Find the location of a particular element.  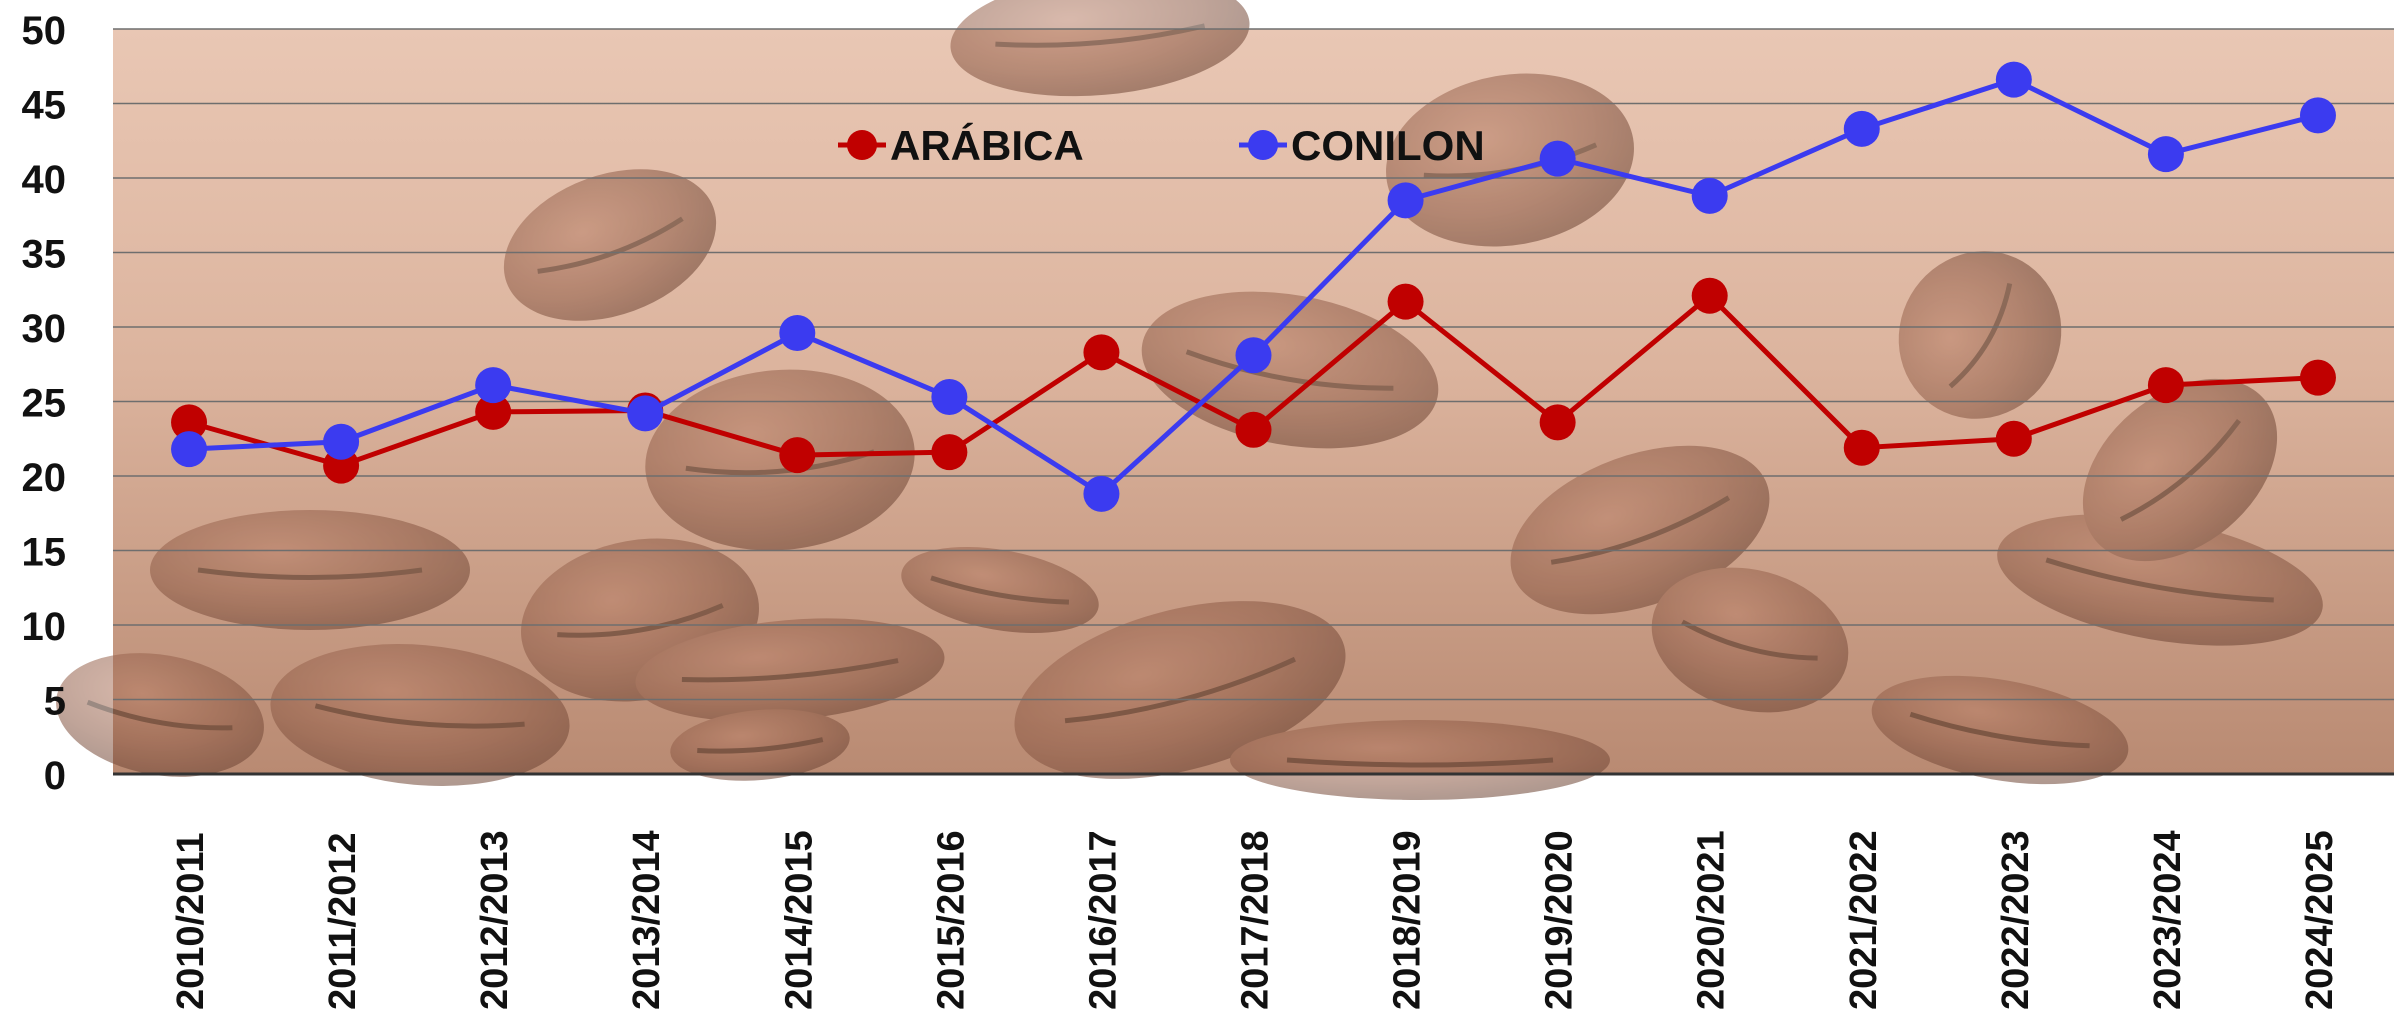

y-tick-label: 40 is located at coordinates (44, 180).